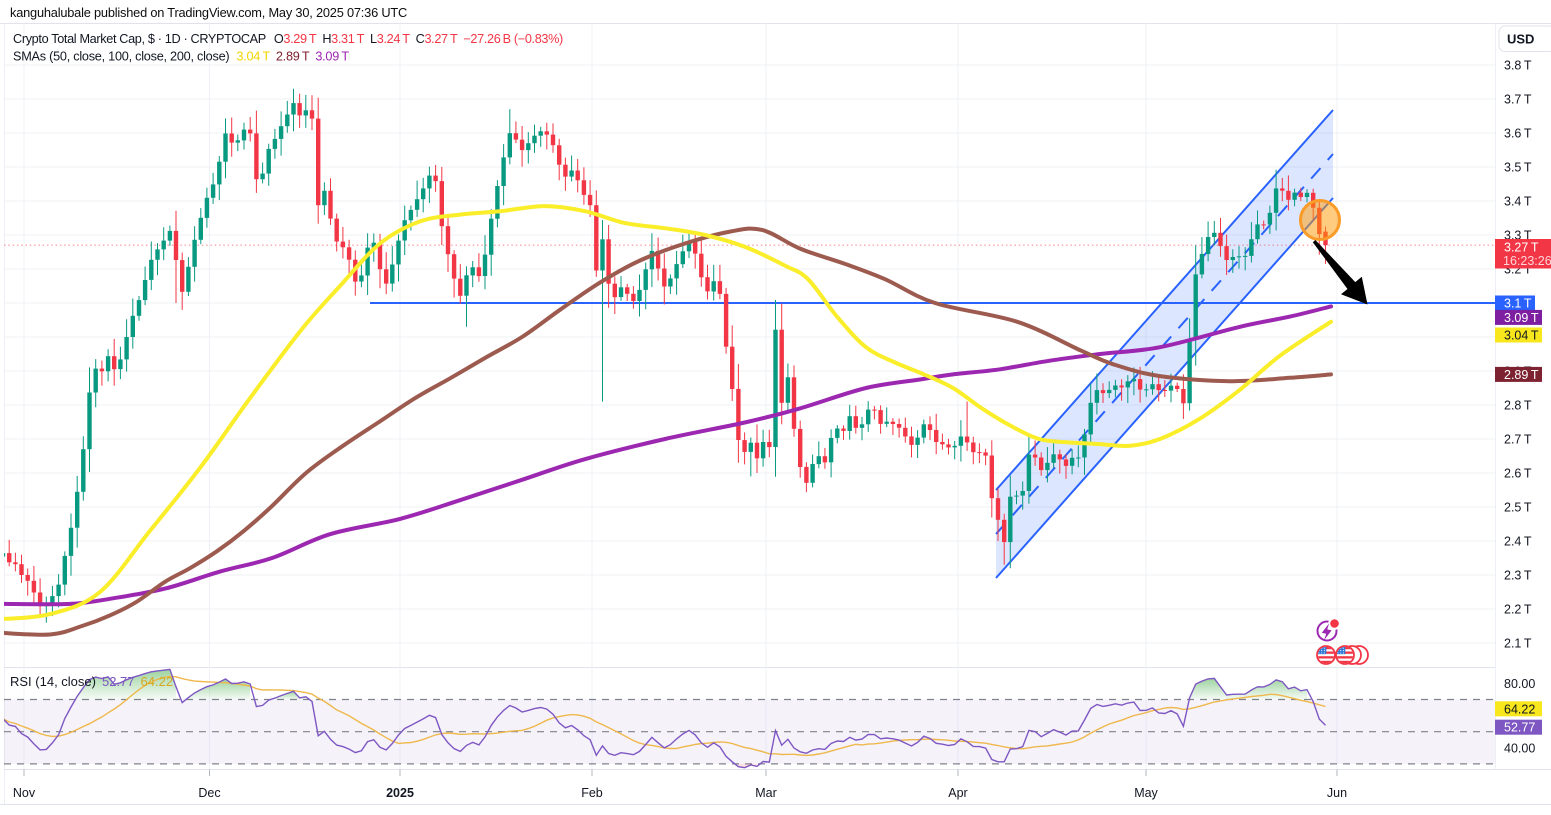 The height and width of the screenshot is (815, 1551). Describe the element at coordinates (1518, 644) in the screenshot. I see `svg-text: 2.1 T` at that location.